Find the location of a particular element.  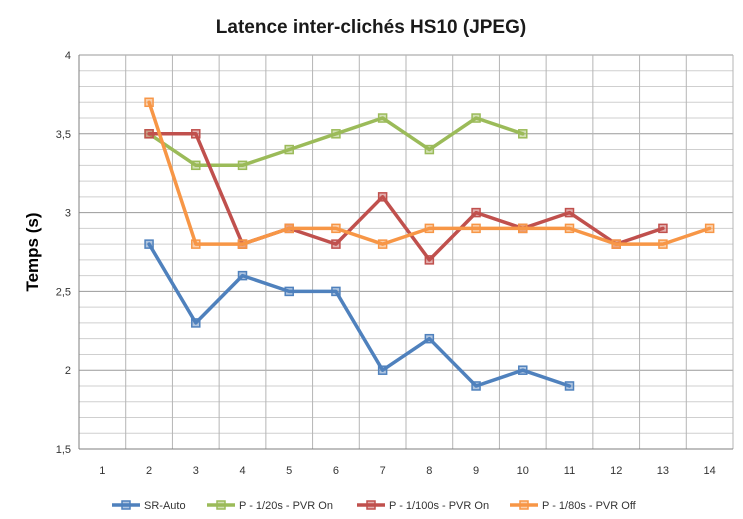

x-tick-label: 13 is located at coordinates (663, 471).